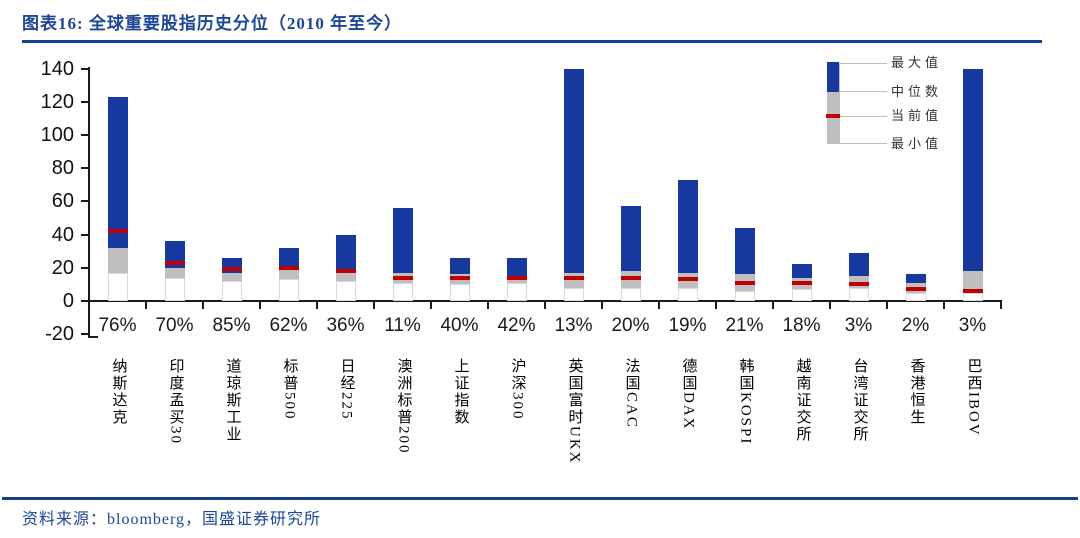 The width and height of the screenshot is (1080, 538). What do you see at coordinates (57, 135) in the screenshot?
I see `y-axis-tick-label: 100` at bounding box center [57, 135].